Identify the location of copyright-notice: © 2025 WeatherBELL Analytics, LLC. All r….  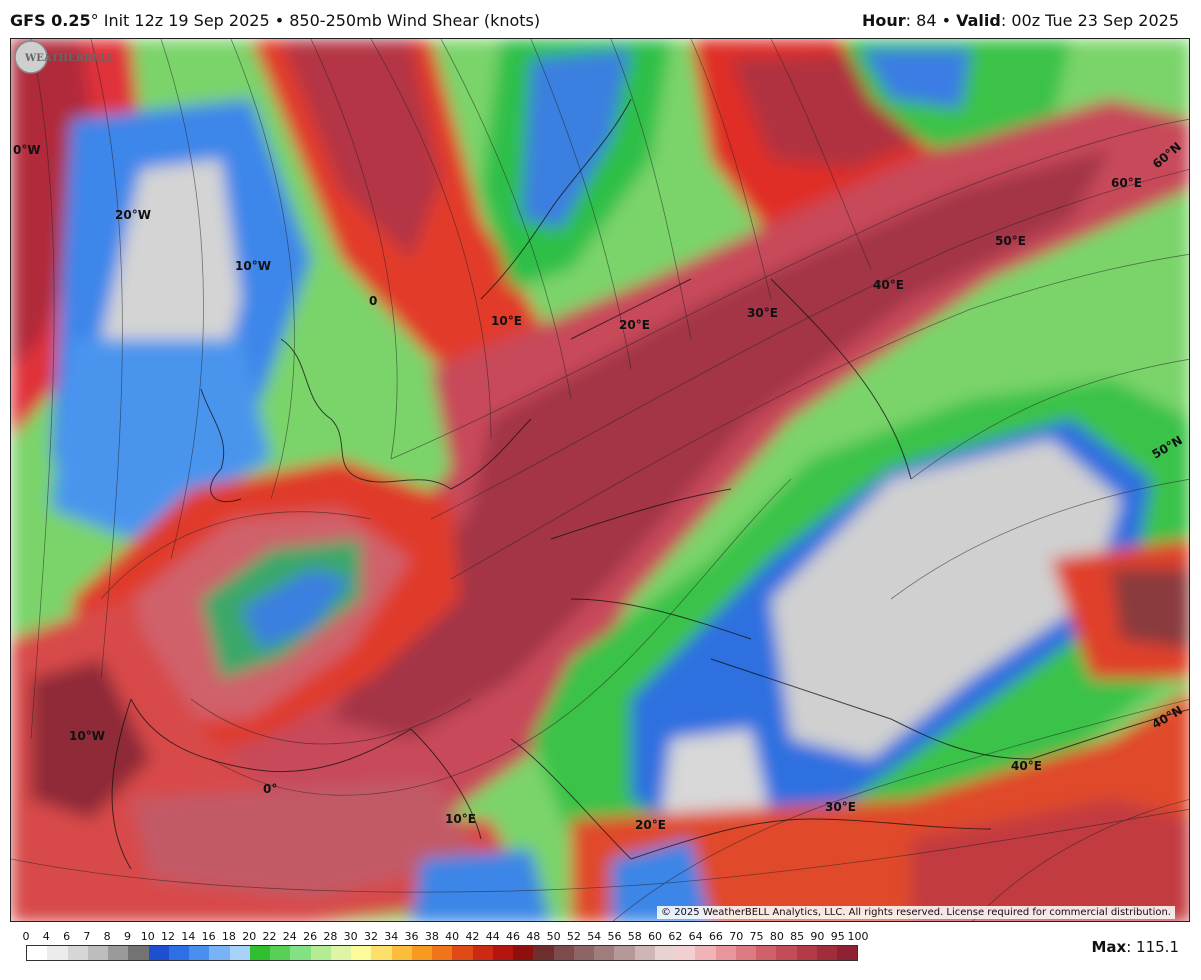
(916, 912).